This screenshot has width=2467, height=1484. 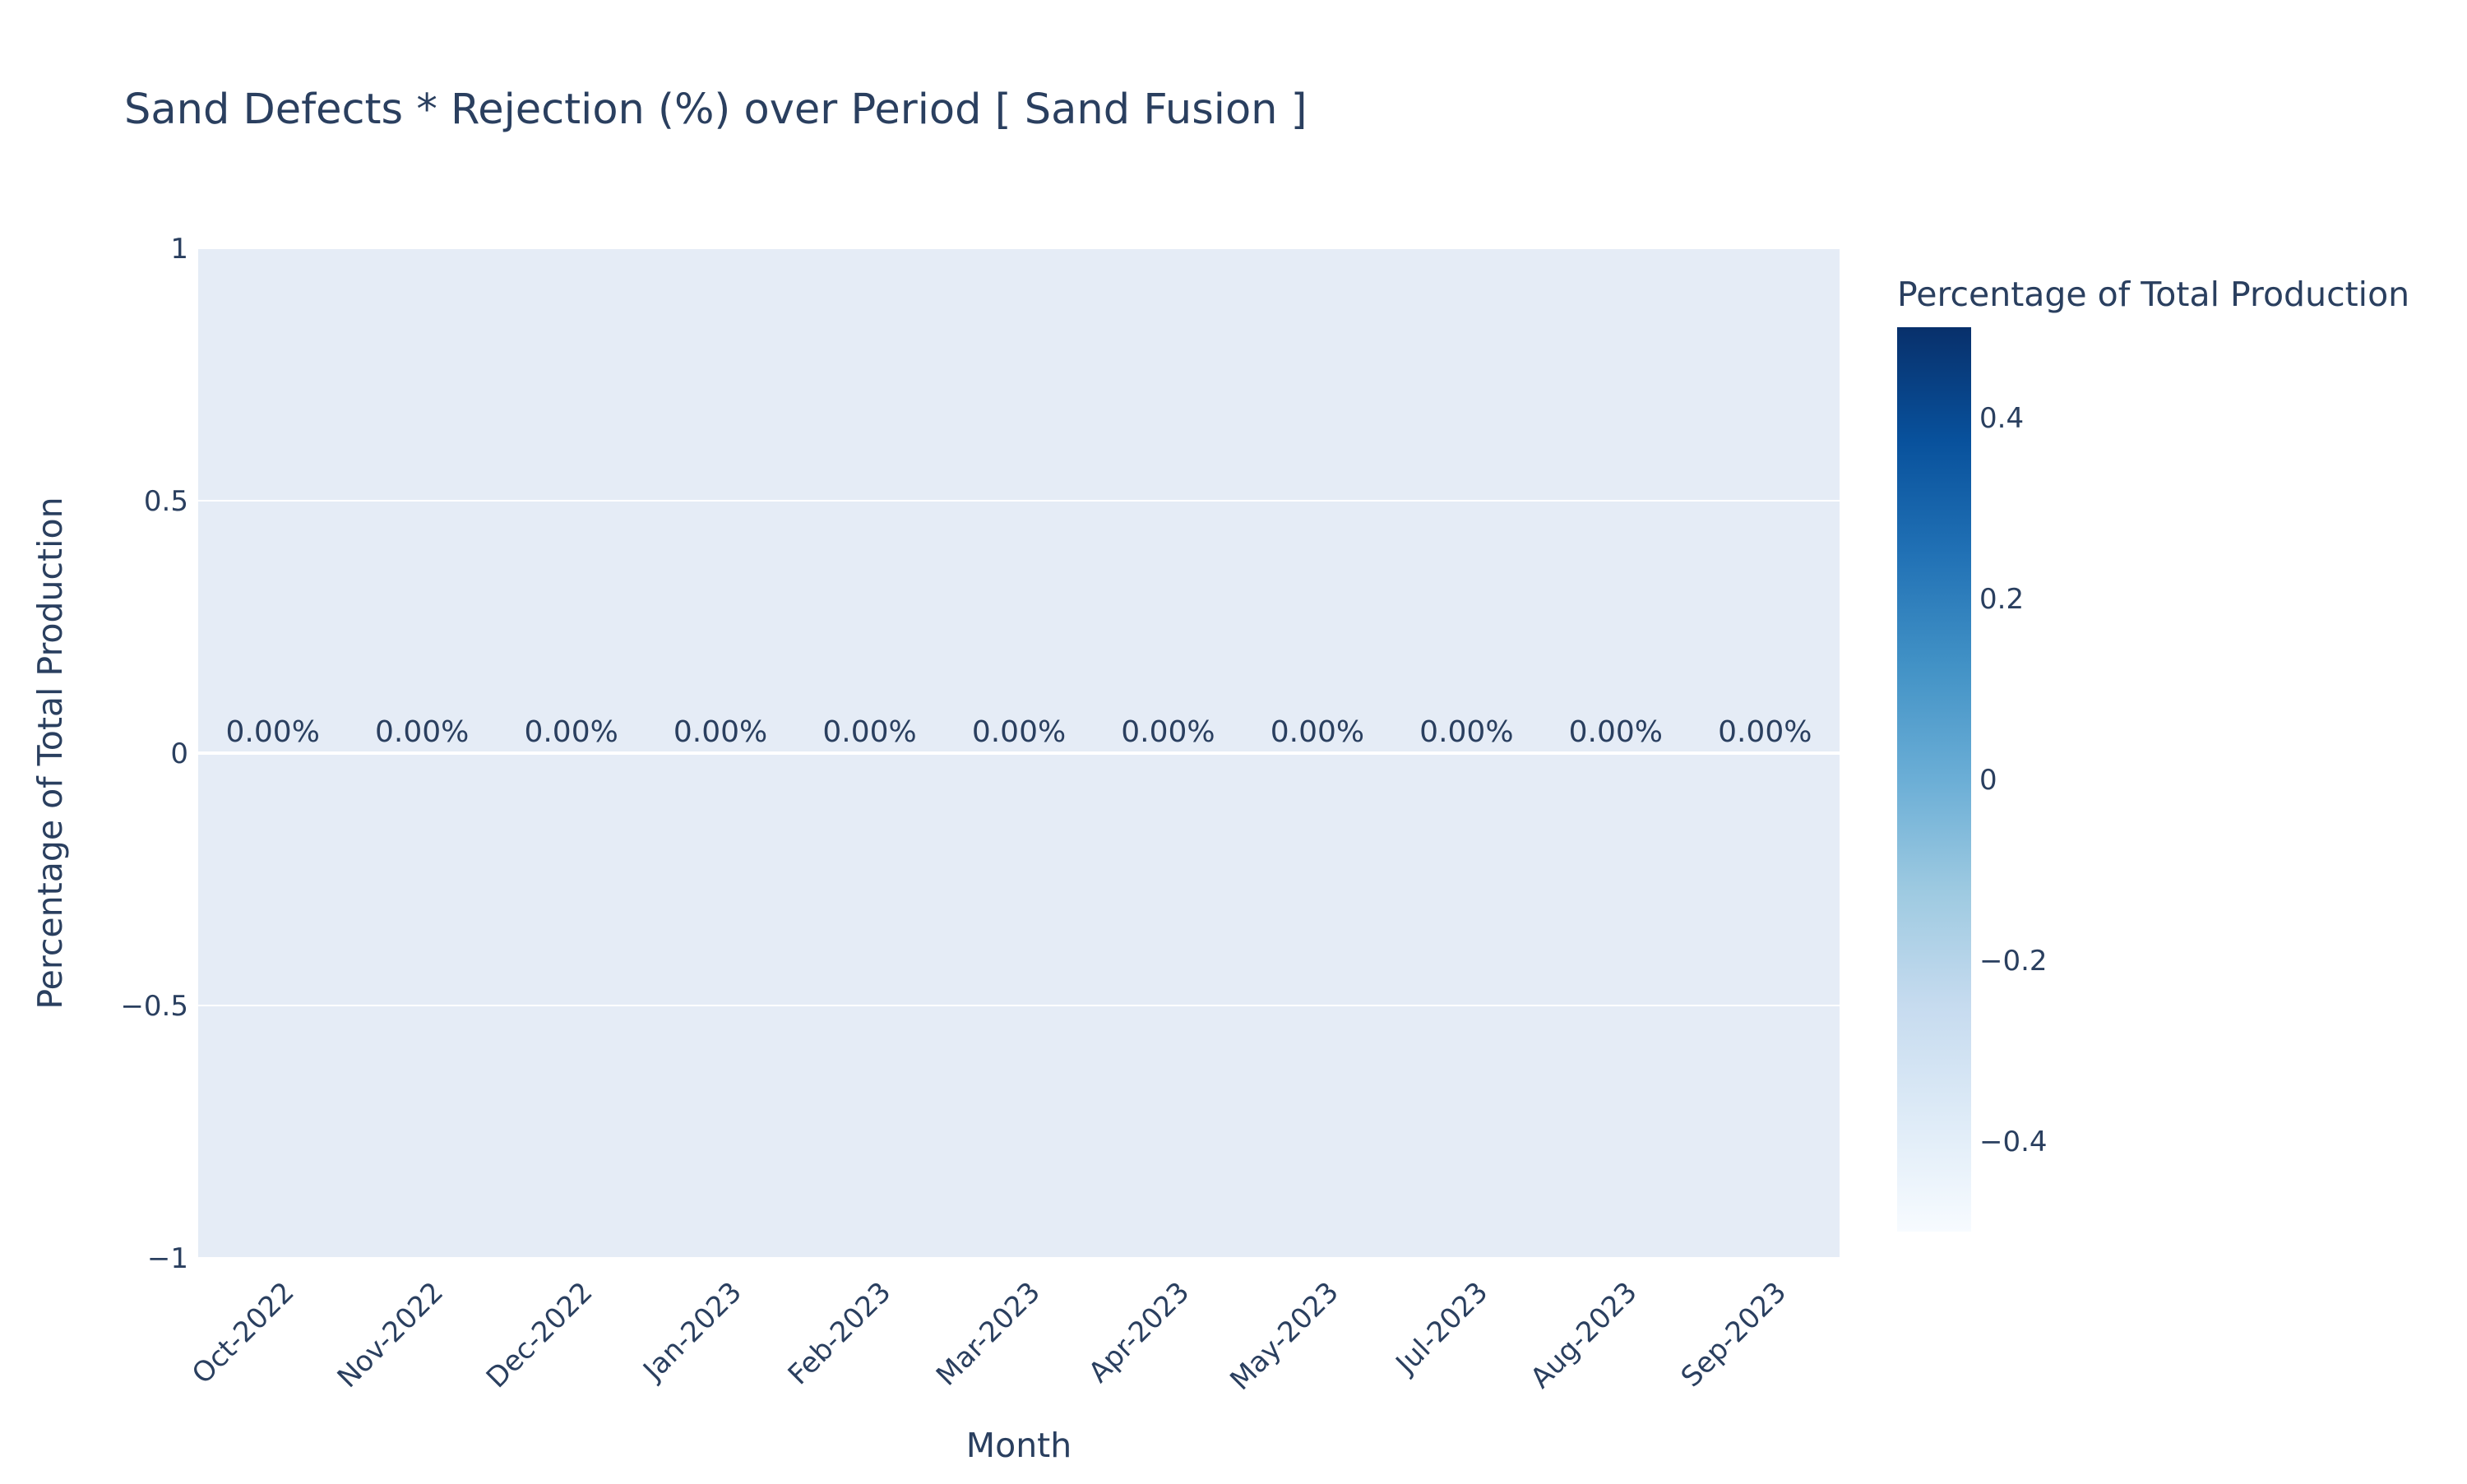 What do you see at coordinates (1019, 1446) in the screenshot?
I see `x-axis-title: Month` at bounding box center [1019, 1446].